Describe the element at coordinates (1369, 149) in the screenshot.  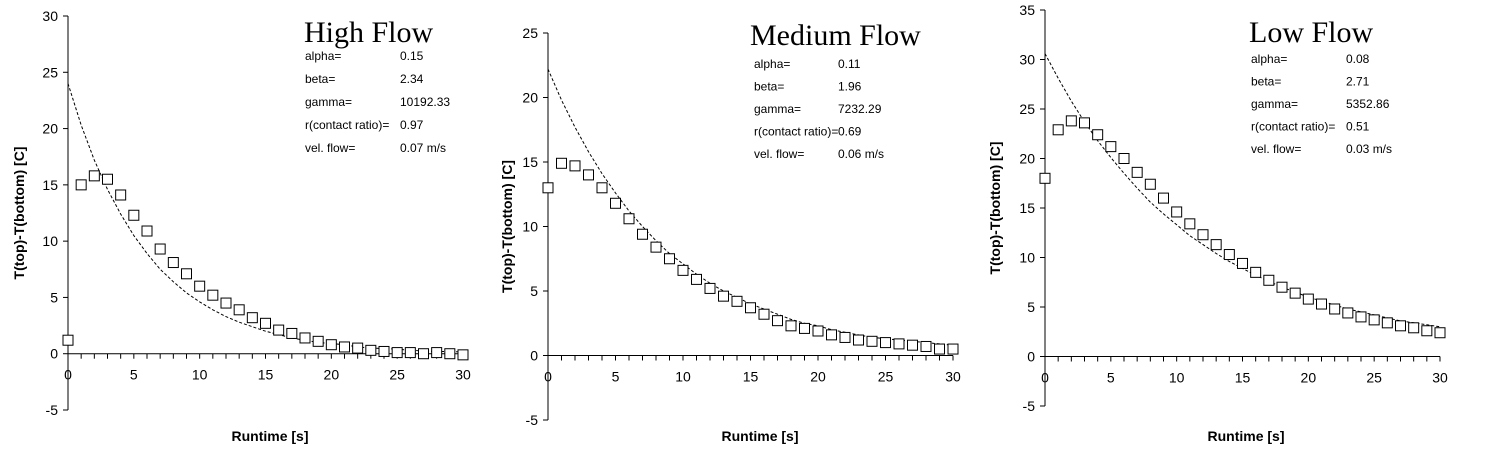
I see `param-value: 0.03 m/s` at that location.